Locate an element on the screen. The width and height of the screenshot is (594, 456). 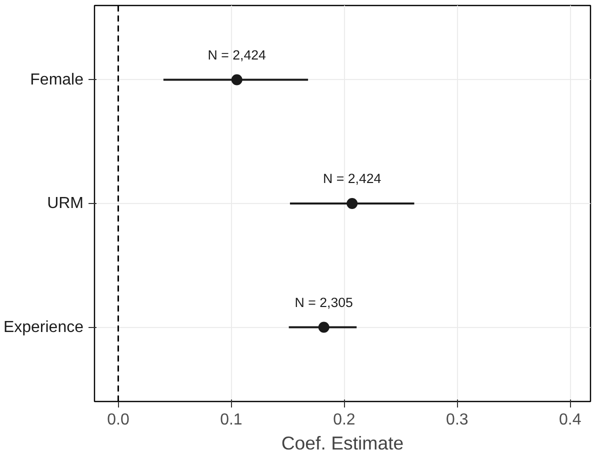
x-axis-title: Coef. Estimate is located at coordinates (342, 443).